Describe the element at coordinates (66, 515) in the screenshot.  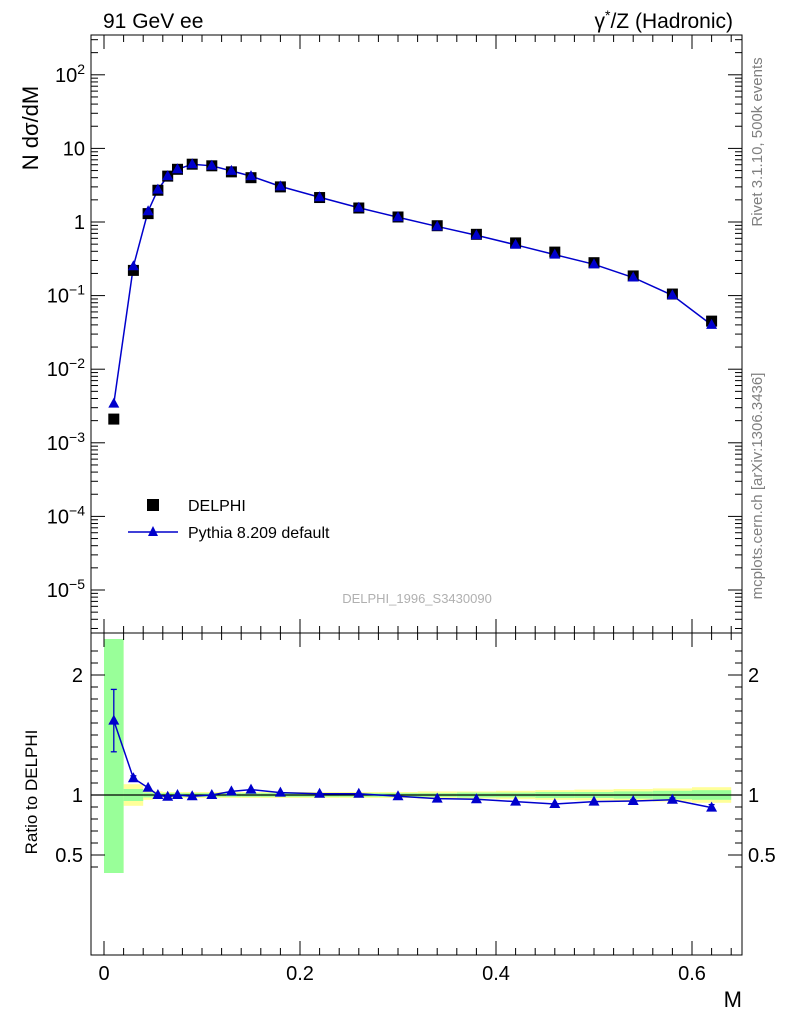
I see `main-y-tick-label: 10⁻⁴` at that location.